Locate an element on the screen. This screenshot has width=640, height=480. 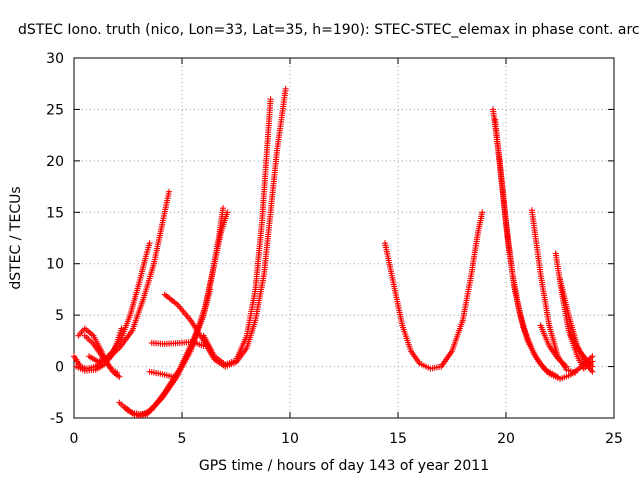
x-tick-label: 20 is located at coordinates (506, 439).